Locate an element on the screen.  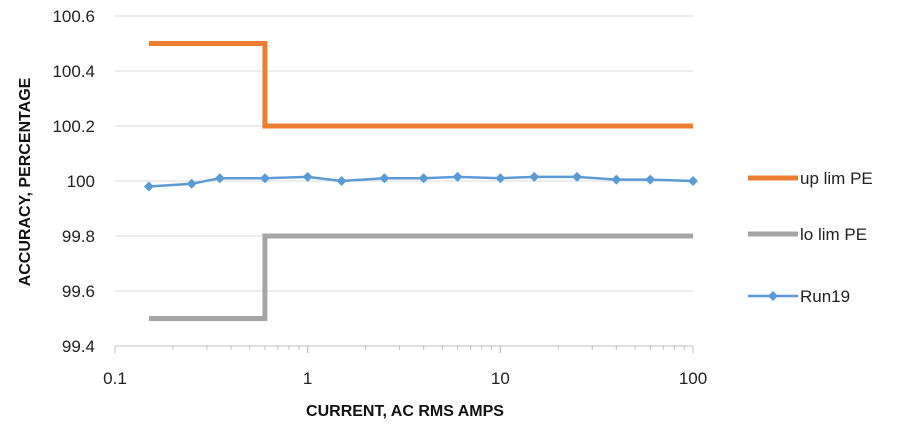
y-tick-label: 99.8 is located at coordinates (78, 236).